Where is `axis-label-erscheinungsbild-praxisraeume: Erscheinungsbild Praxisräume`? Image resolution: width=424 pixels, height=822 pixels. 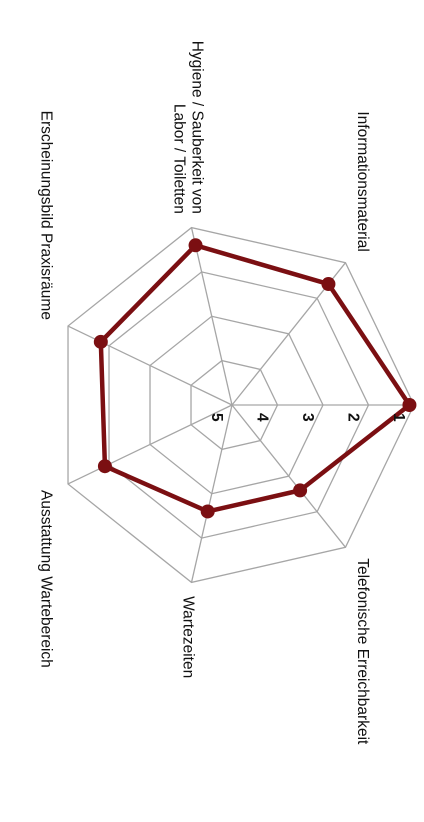 axis-label-erscheinungsbild-praxisraeume: Erscheinungsbild Praxisräume is located at coordinates (45, 215).